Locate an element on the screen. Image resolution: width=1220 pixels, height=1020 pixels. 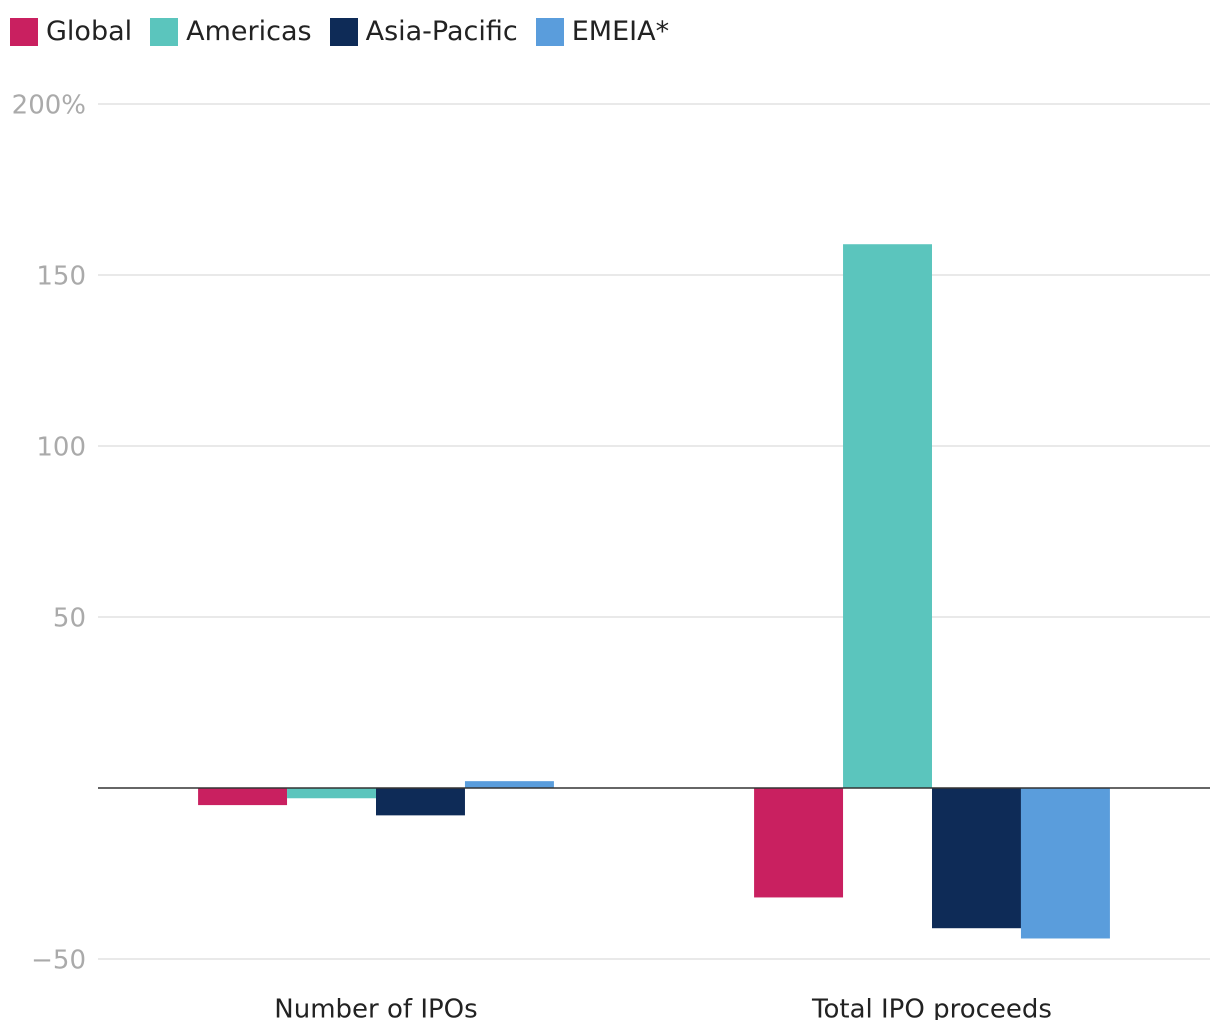
y-tick-label: 50 is located at coordinates (69, 619).